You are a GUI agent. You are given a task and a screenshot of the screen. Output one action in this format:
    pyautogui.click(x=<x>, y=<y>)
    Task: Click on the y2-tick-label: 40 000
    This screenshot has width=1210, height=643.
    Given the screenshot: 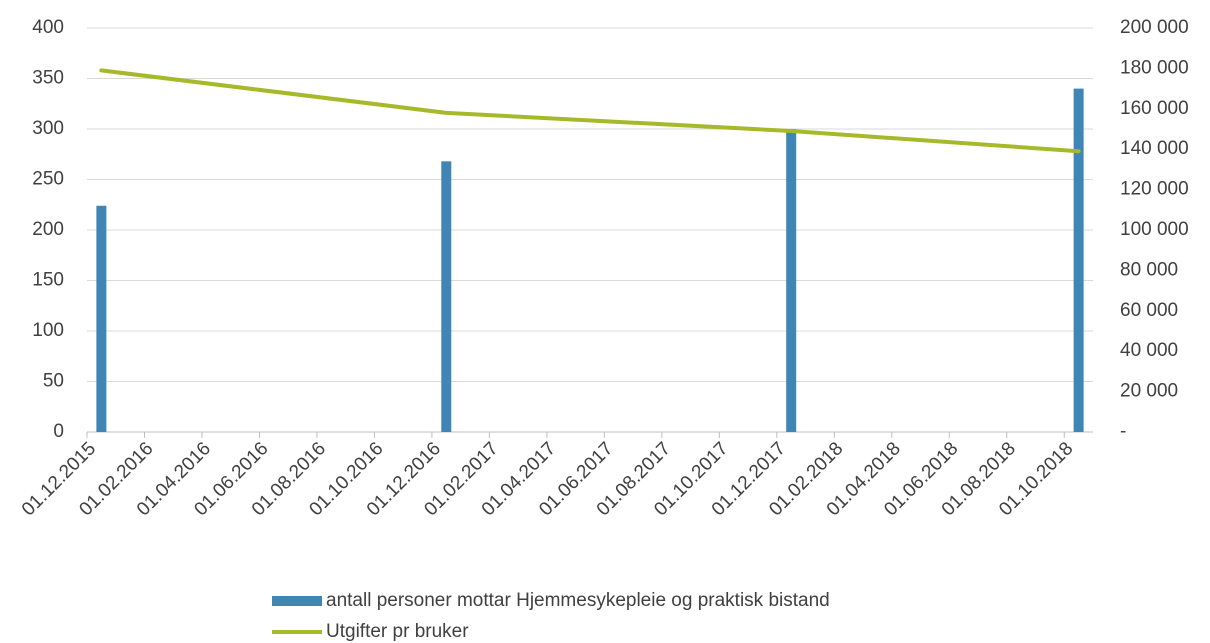 What is the action you would take?
    pyautogui.click(x=1149, y=350)
    